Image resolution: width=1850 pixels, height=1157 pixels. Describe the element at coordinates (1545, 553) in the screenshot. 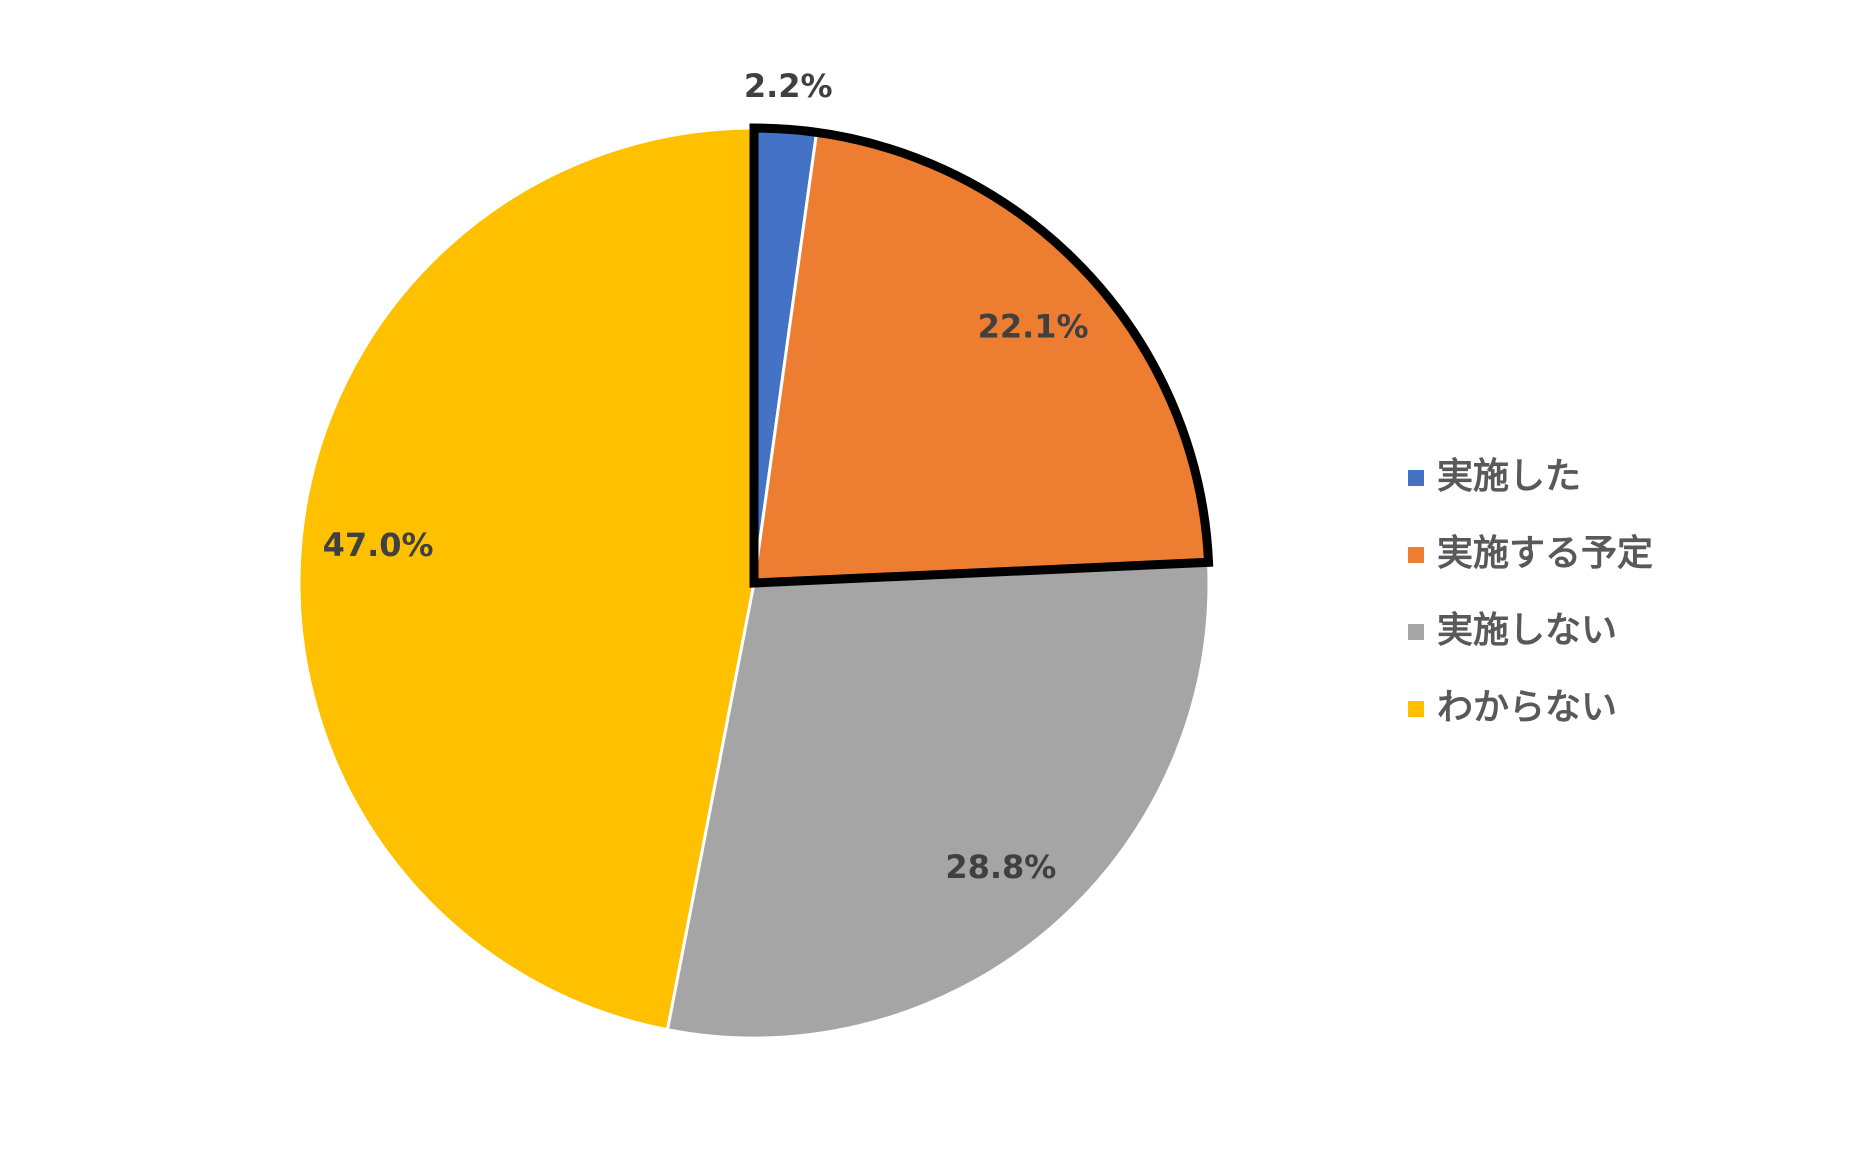

I see `legend-label: 実施する予定` at that location.